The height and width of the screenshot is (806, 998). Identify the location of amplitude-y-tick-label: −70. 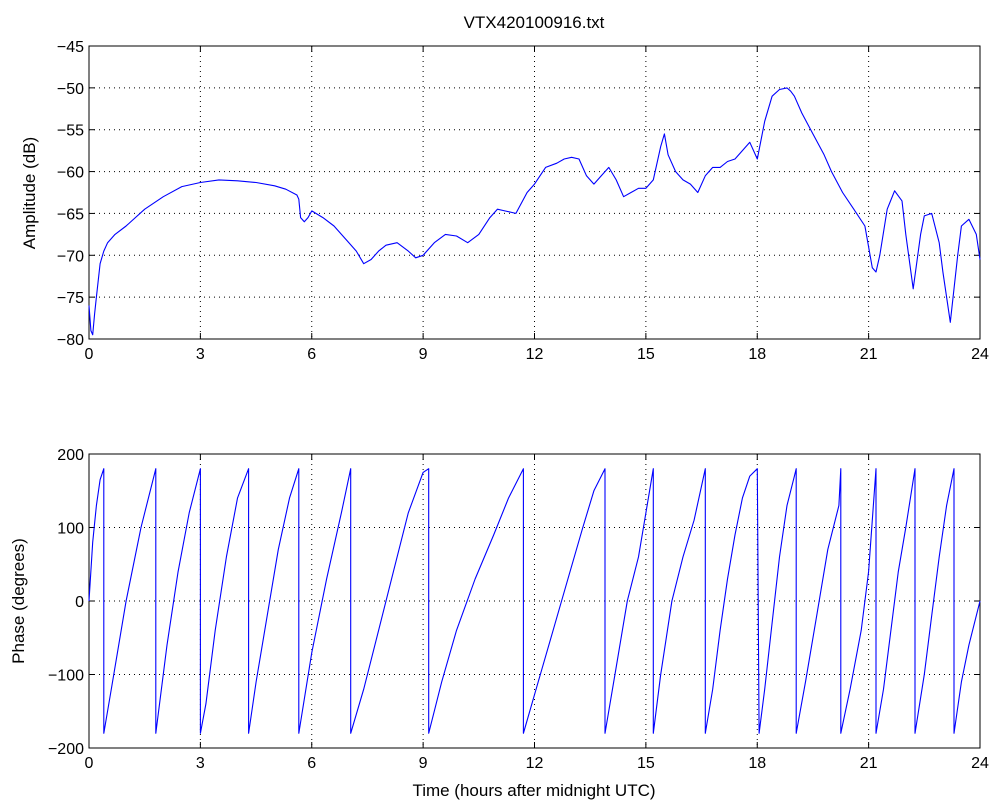
(70, 256).